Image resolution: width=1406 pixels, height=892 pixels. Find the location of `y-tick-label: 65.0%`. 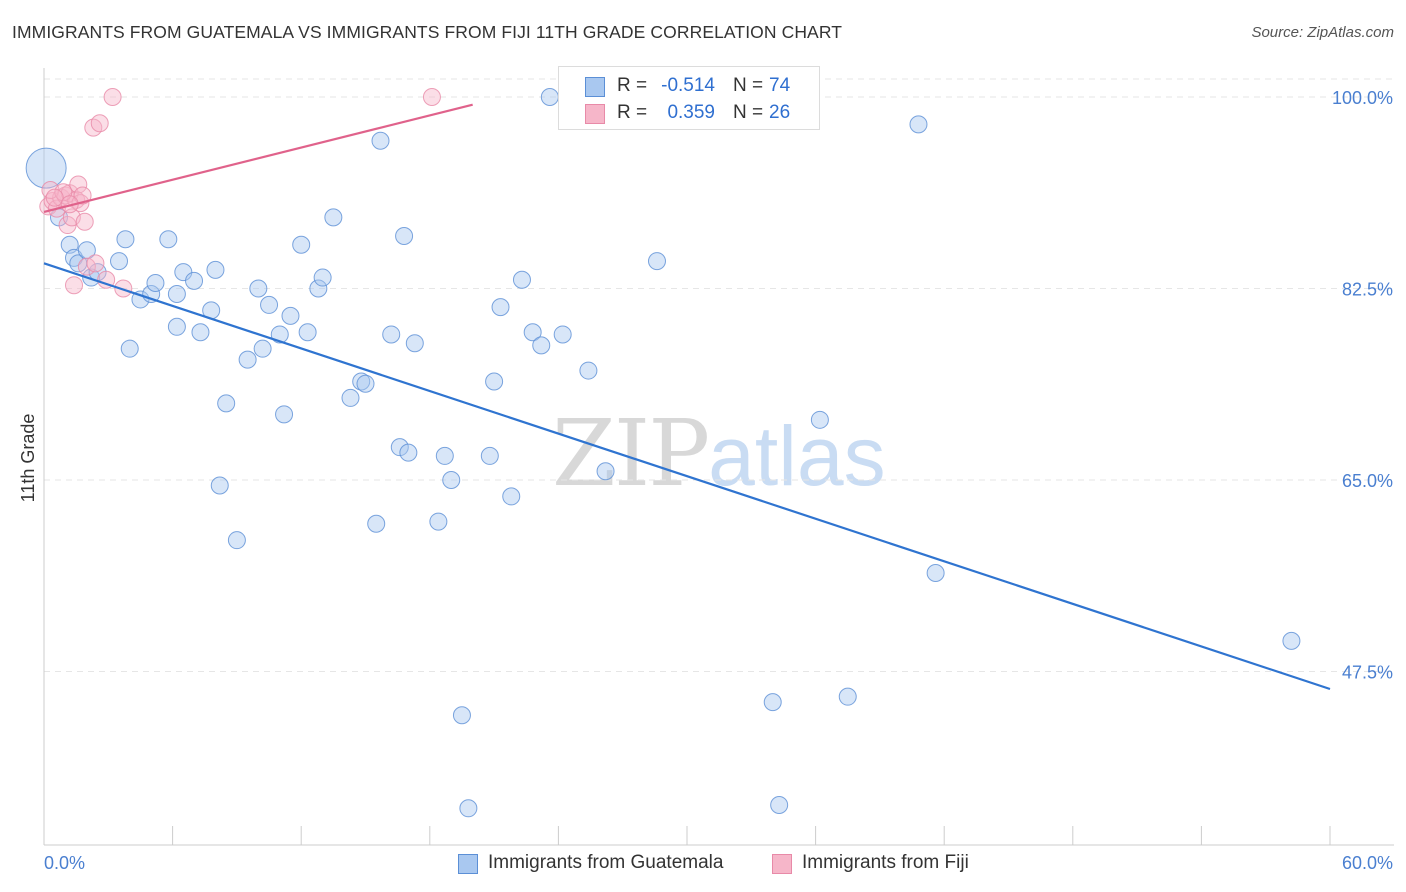

y-tick-label: 65.0% is located at coordinates (1367, 481).